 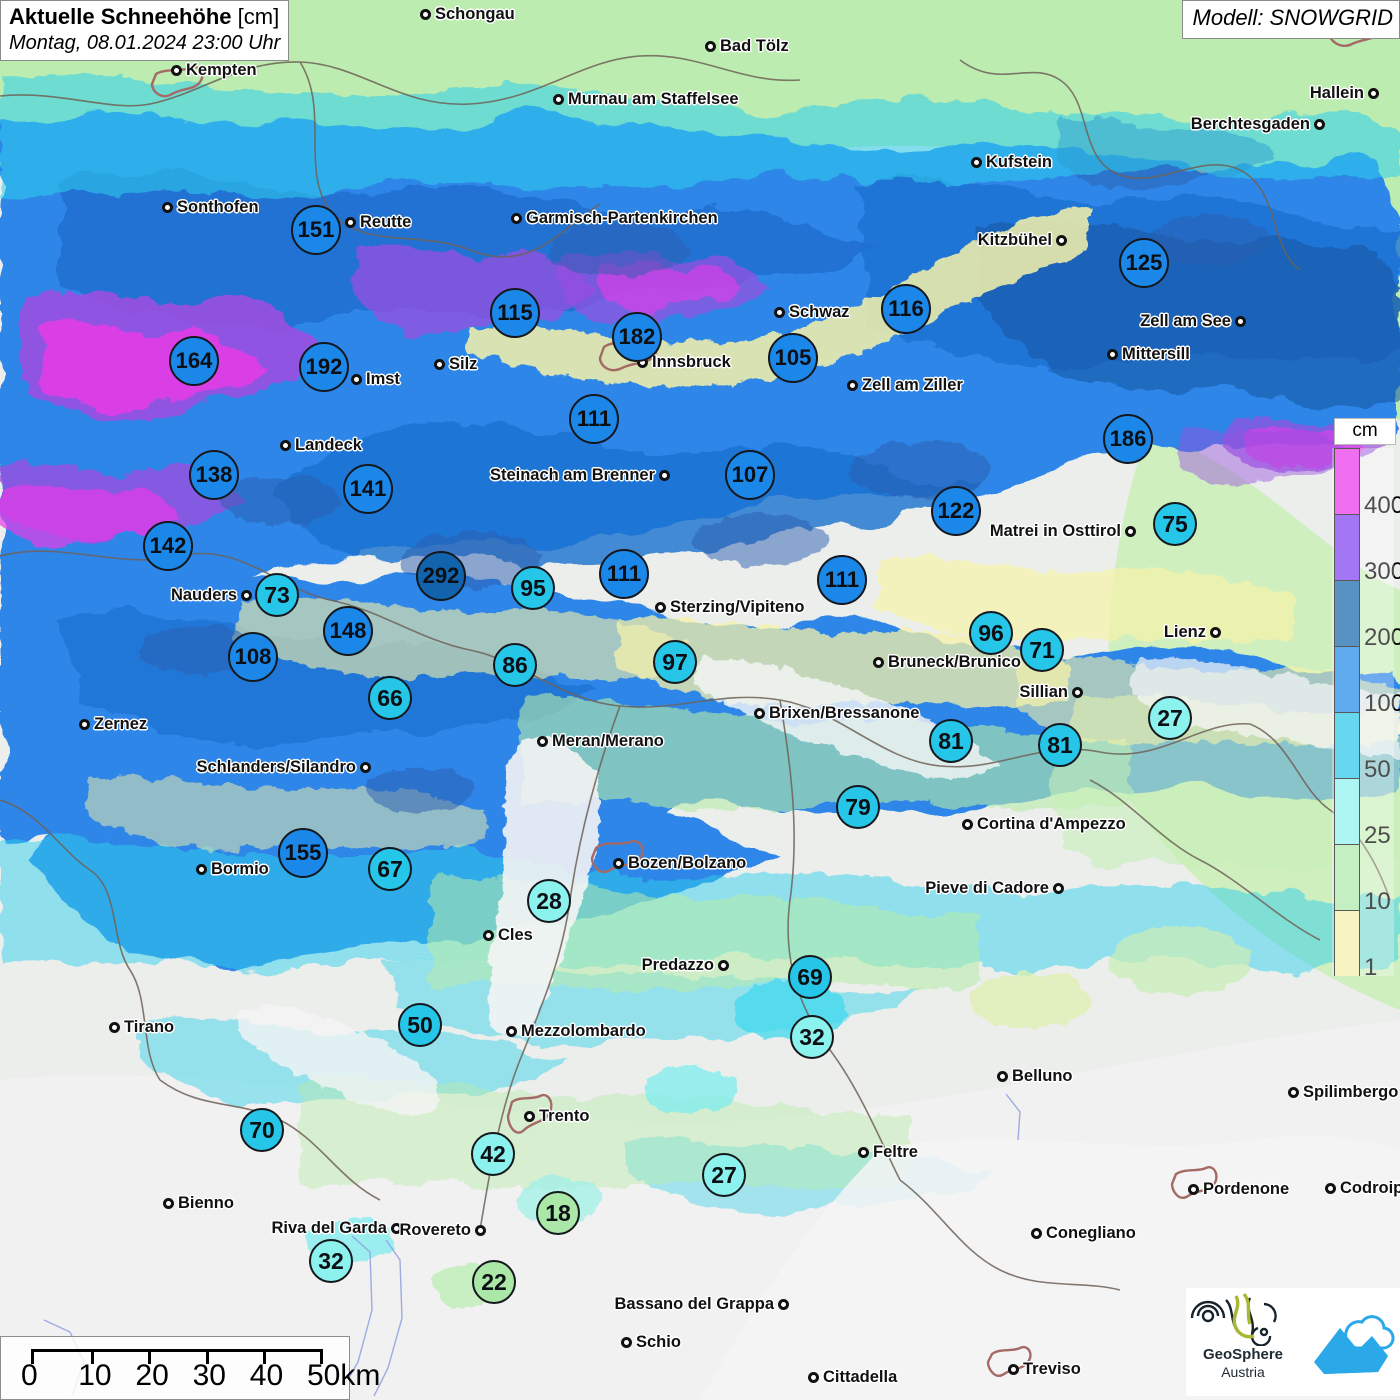 What do you see at coordinates (810, 977) in the screenshot?
I see `station-value-marker: 69` at bounding box center [810, 977].